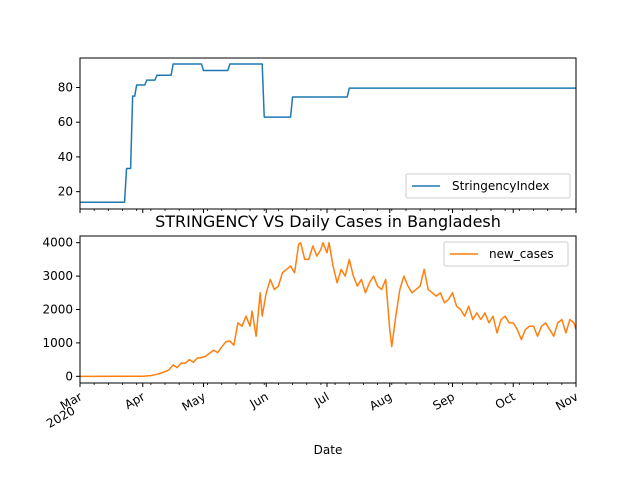  I want to click on bottom-legend-label: new_cases, so click(521, 254).